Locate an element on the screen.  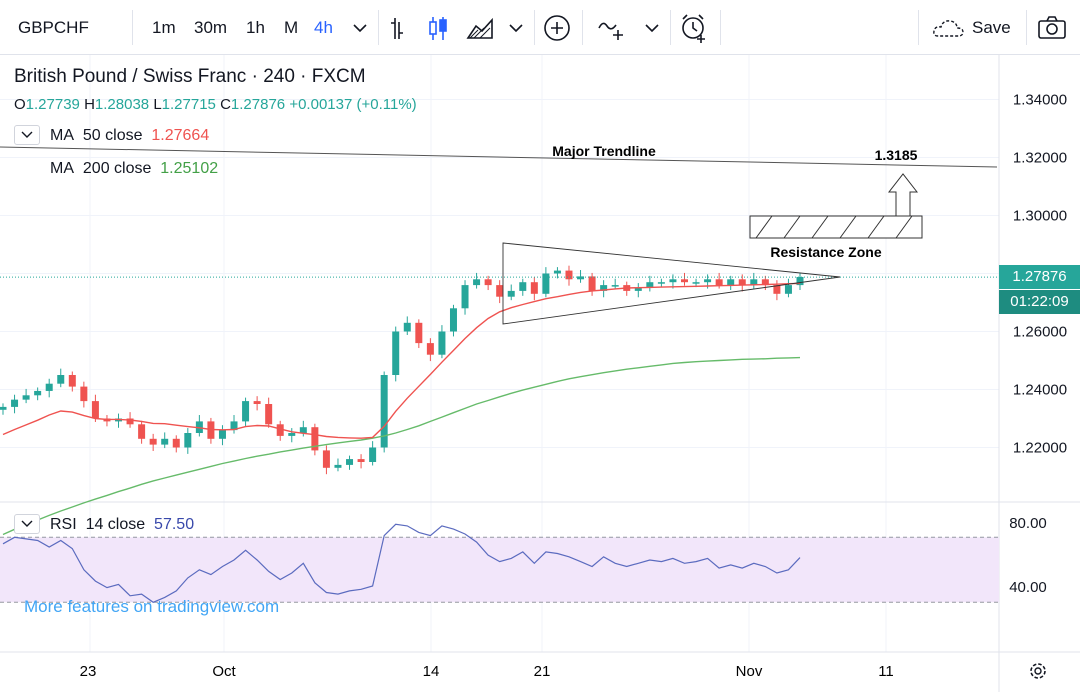
rsi-line is located at coordinates (401, 563).